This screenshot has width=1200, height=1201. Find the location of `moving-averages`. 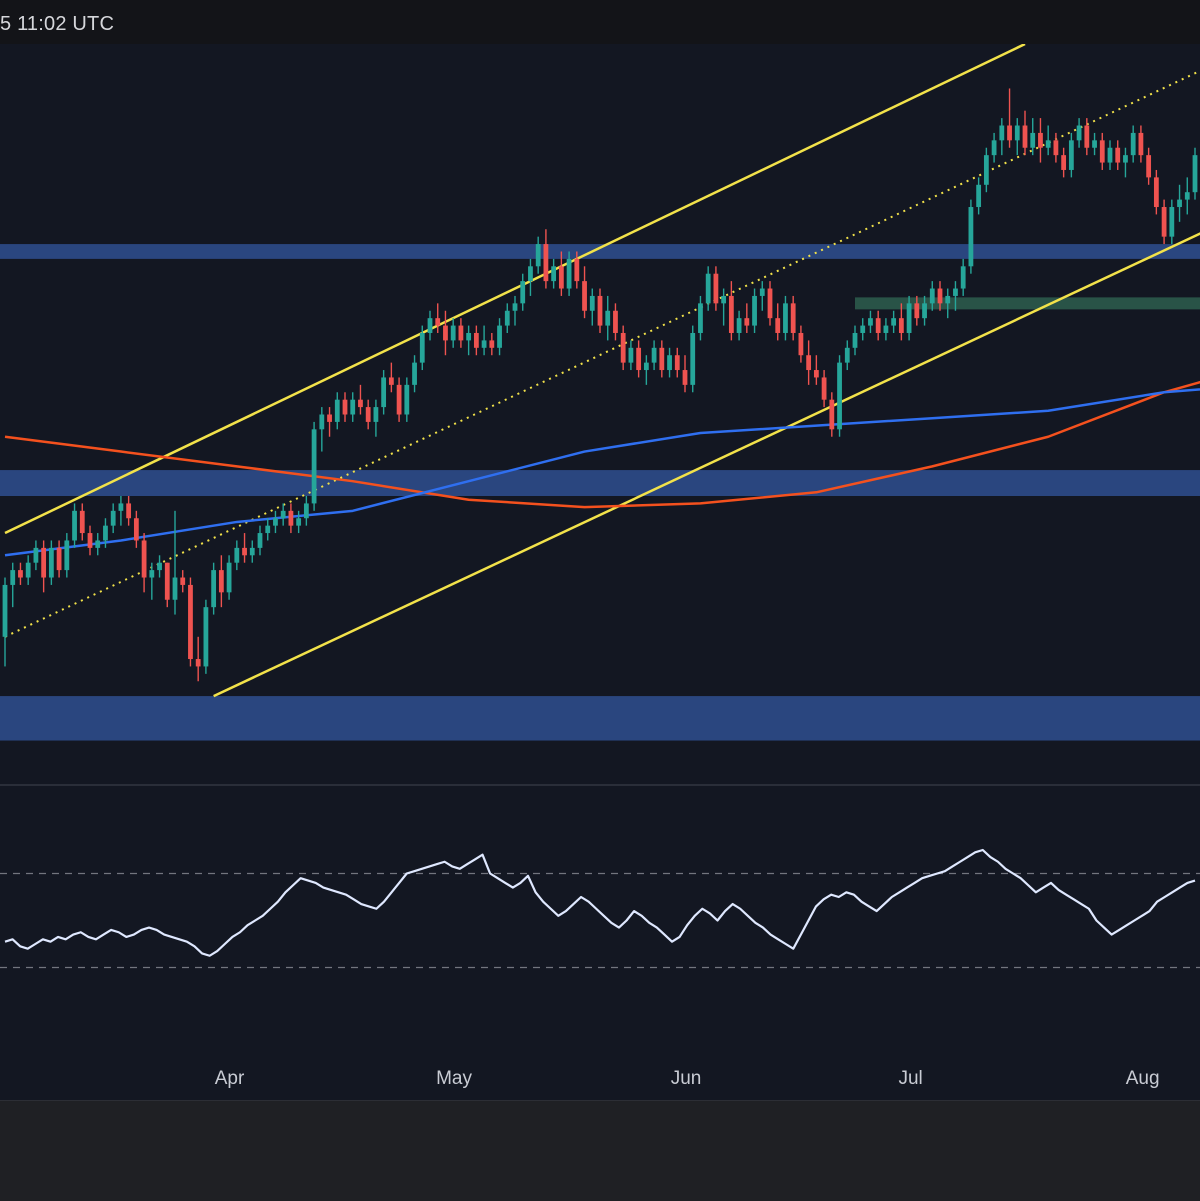

moving-averages is located at coordinates (602, 468).